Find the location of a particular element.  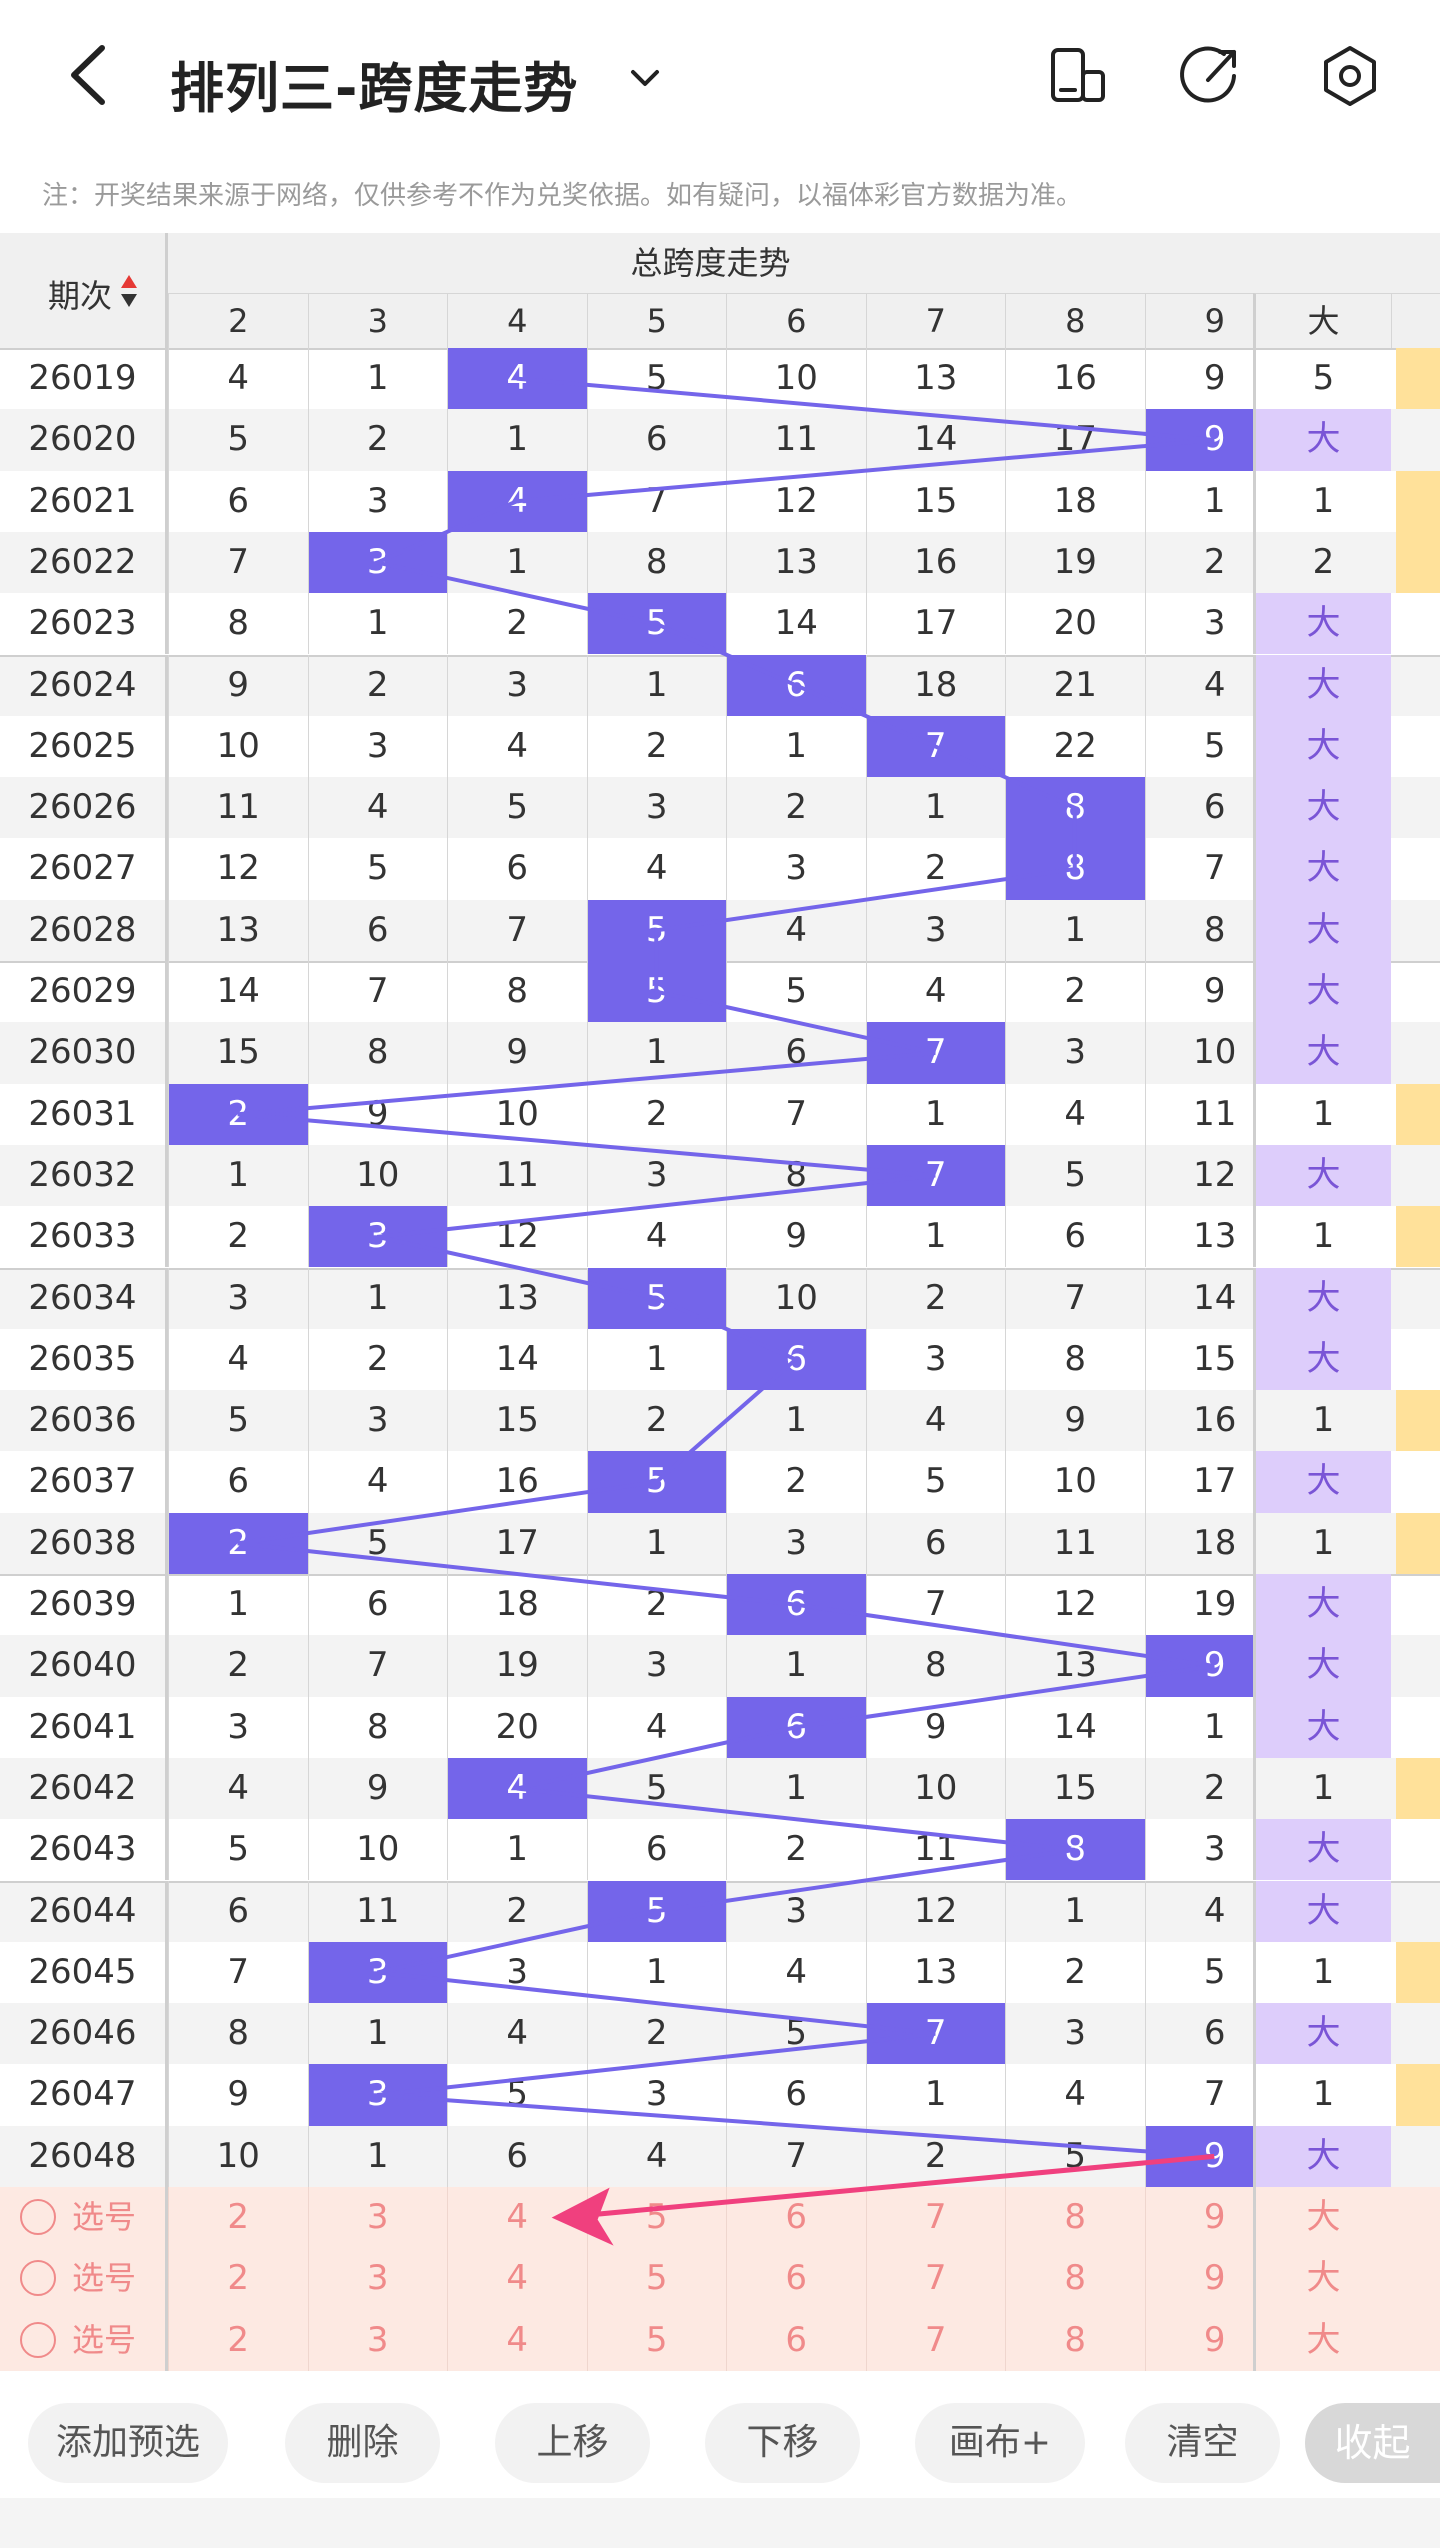

omission-cell: 8 is located at coordinates (238, 2034).